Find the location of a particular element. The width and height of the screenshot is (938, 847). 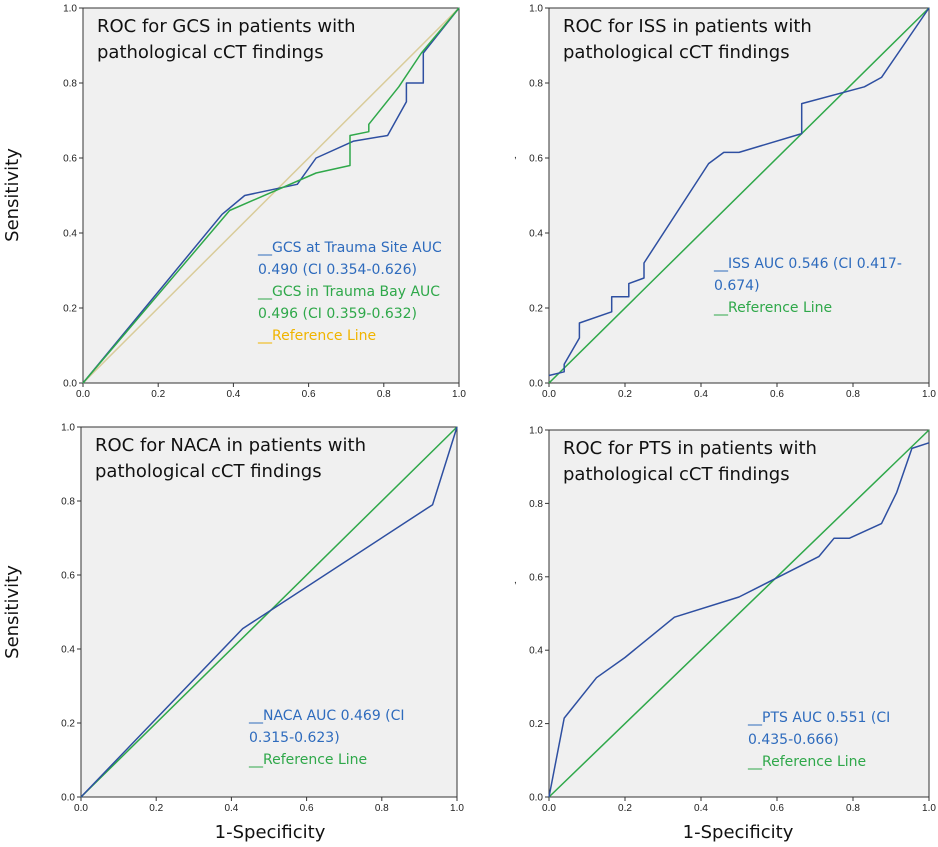

legend-entry: __PTS AUC 0.551 (CI is located at coordinates (818, 718).